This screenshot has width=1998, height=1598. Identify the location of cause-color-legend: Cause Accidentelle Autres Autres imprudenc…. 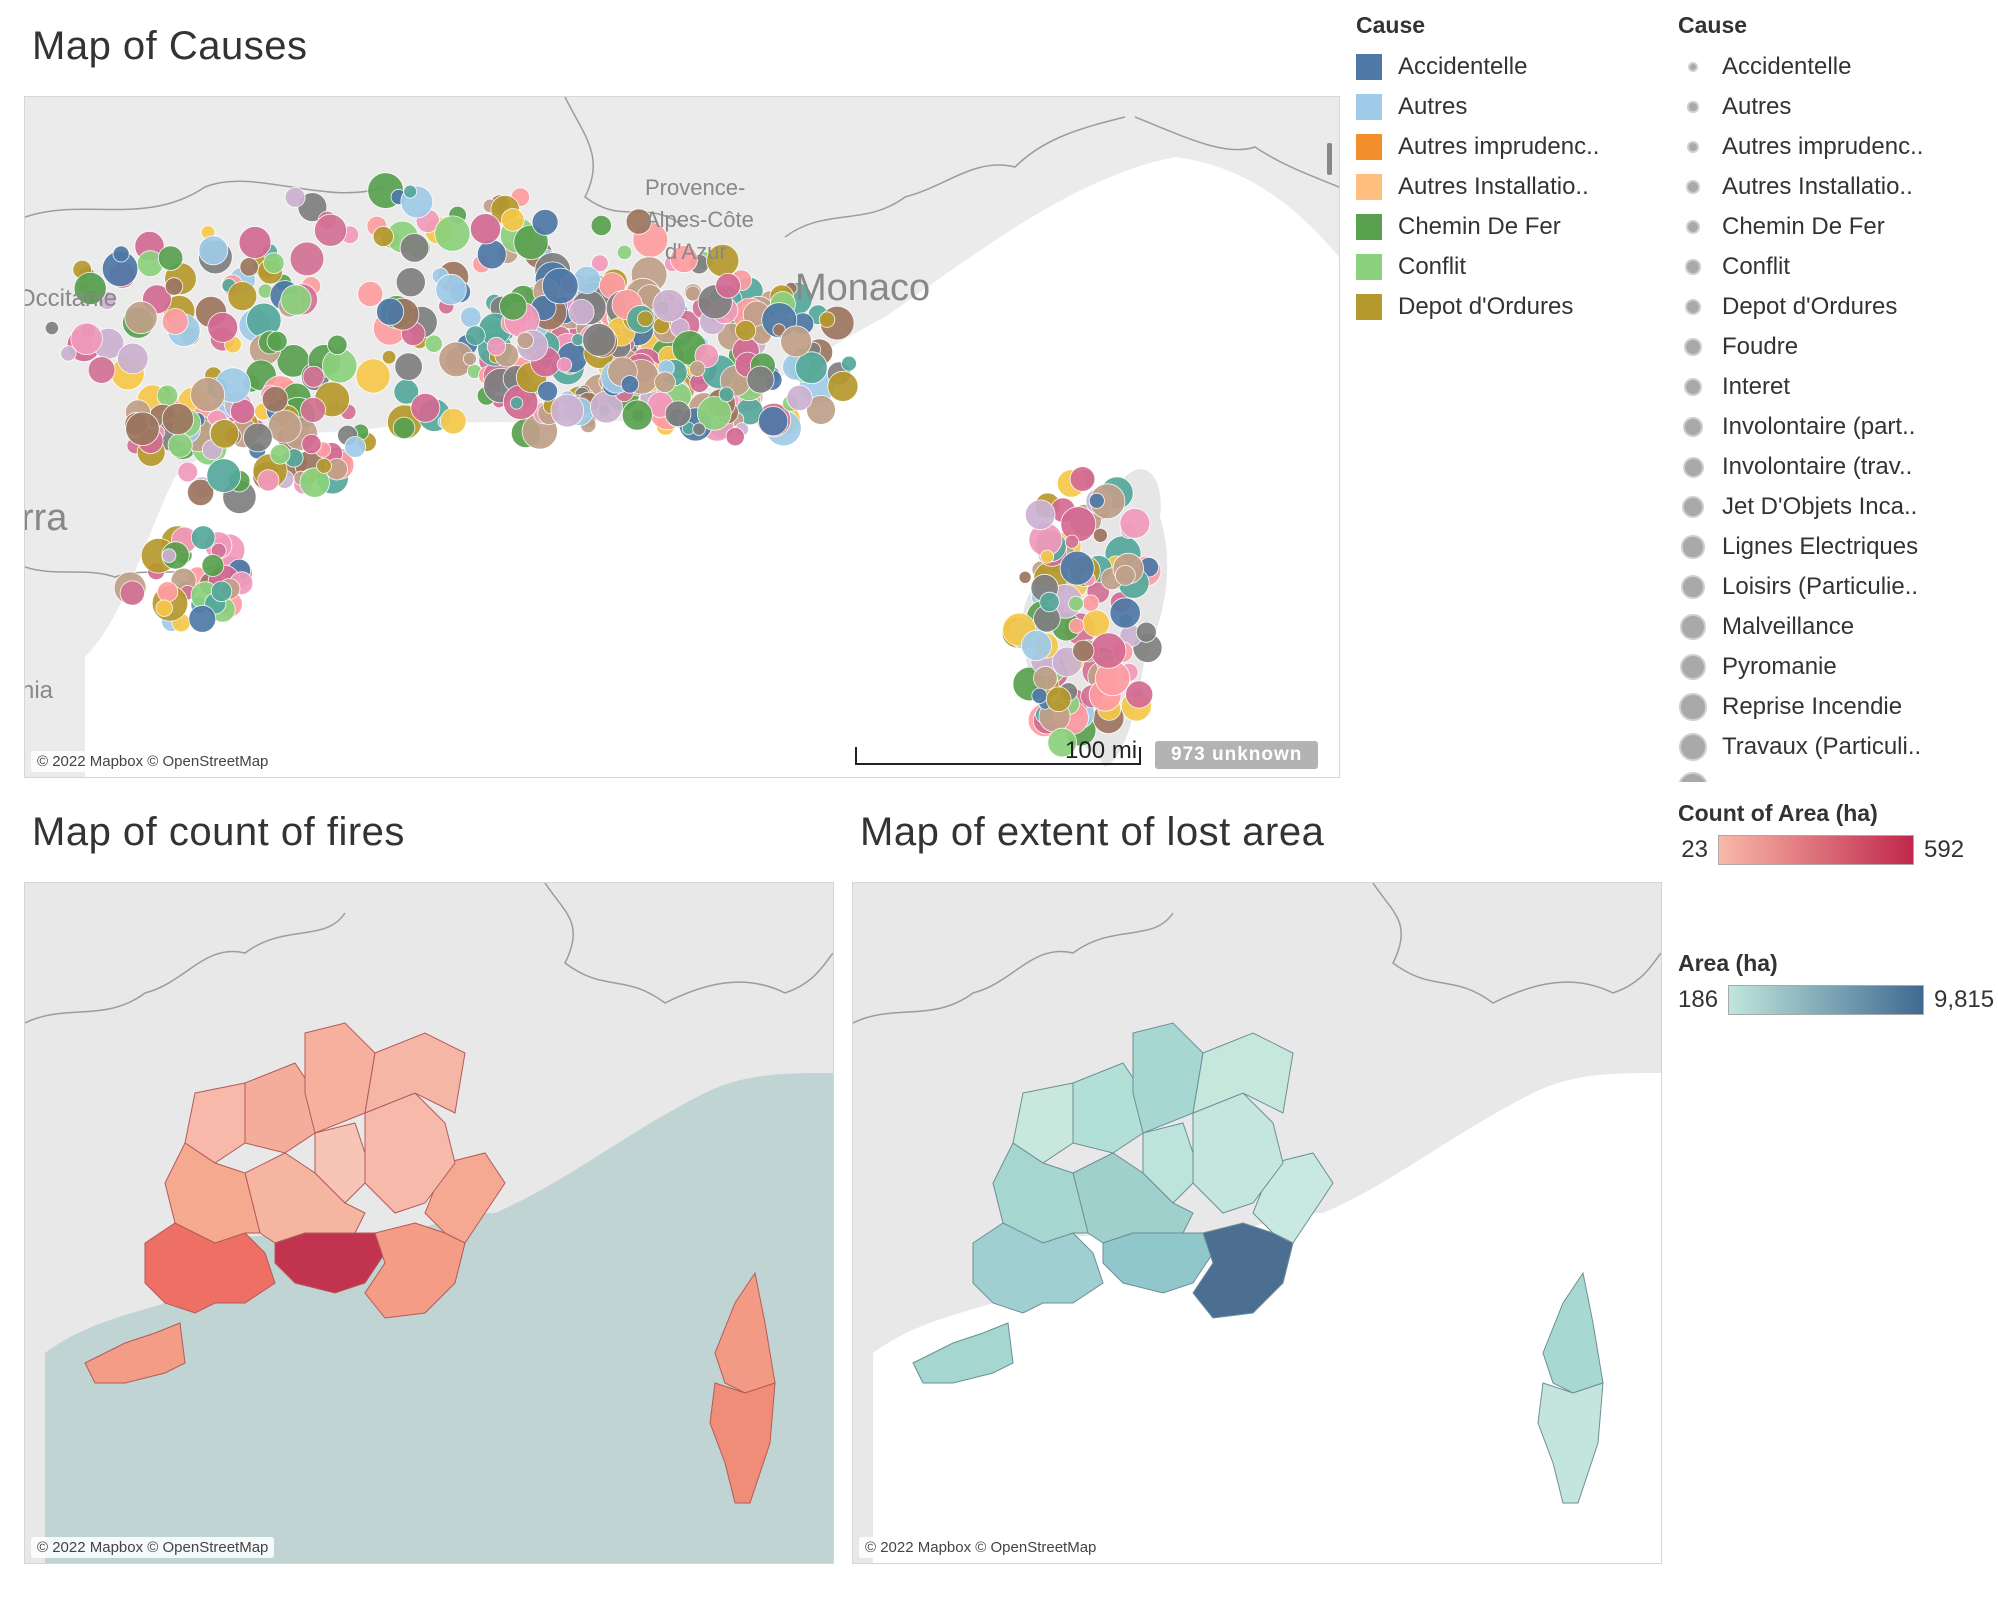
(1477, 169).